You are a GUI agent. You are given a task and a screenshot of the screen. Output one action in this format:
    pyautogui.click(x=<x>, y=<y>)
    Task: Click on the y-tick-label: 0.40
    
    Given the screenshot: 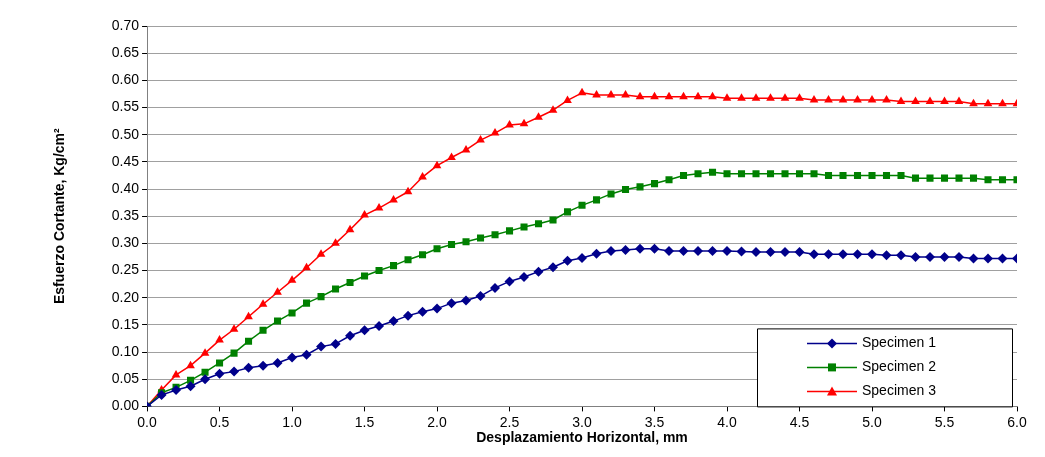 What is the action you would take?
    pyautogui.click(x=125, y=187)
    